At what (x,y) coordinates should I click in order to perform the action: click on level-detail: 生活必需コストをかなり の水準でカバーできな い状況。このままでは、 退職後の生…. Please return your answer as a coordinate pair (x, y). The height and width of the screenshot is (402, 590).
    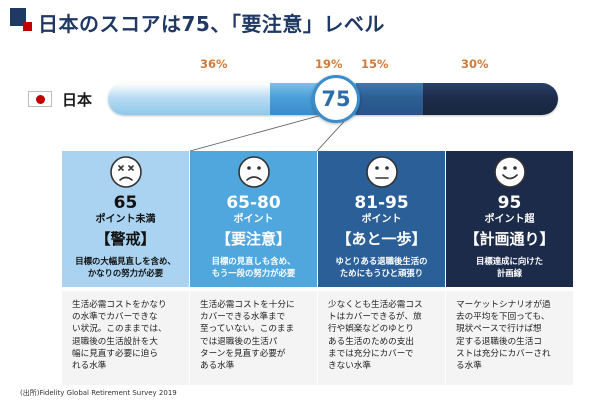
    Looking at the image, I should click on (125, 338).